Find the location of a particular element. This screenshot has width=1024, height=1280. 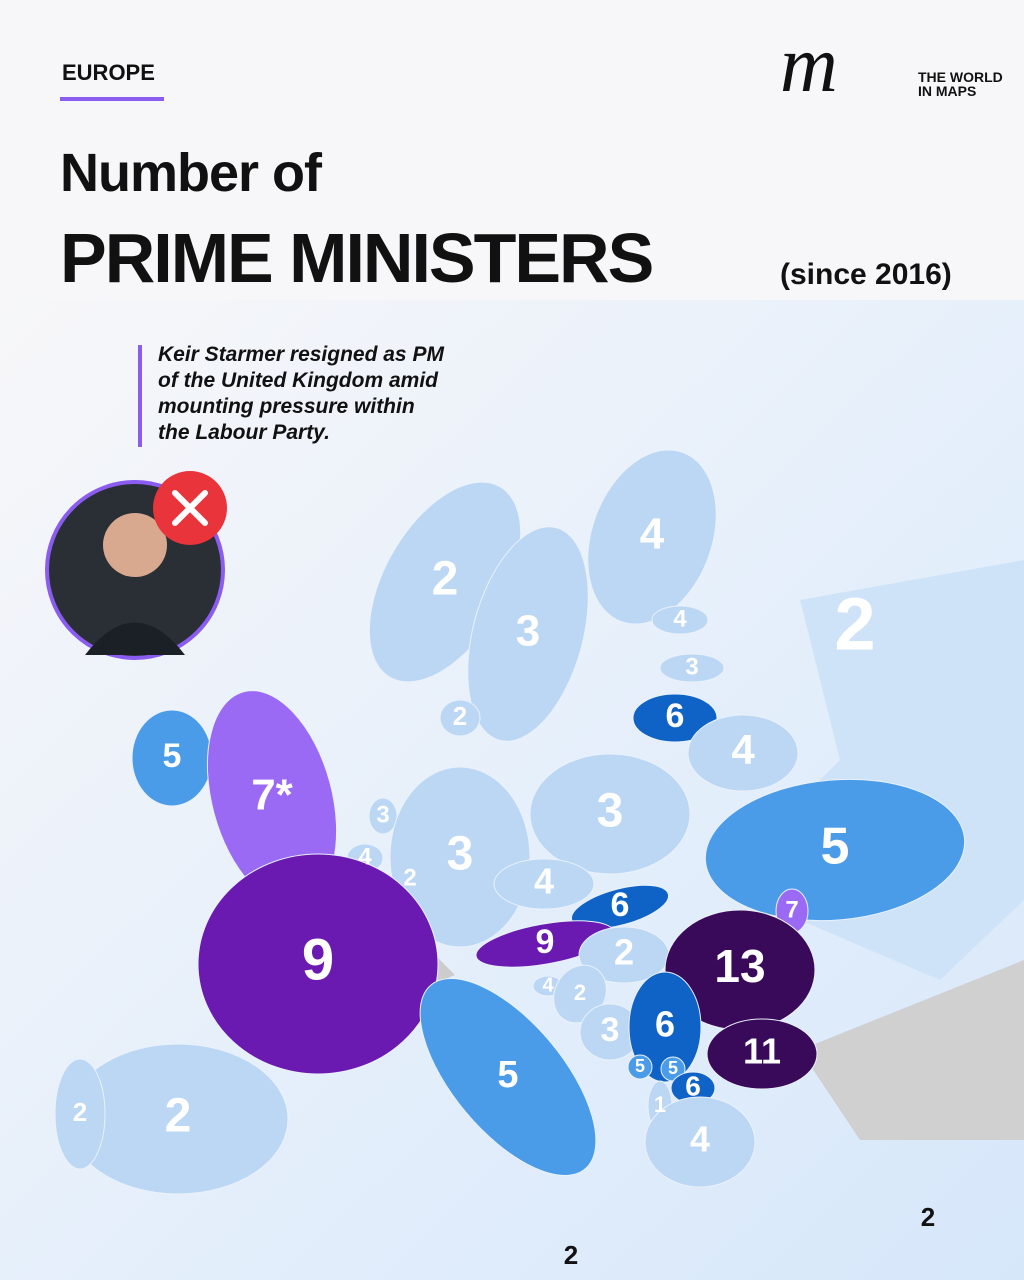

country-value: 11 is located at coordinates (762, 1051).